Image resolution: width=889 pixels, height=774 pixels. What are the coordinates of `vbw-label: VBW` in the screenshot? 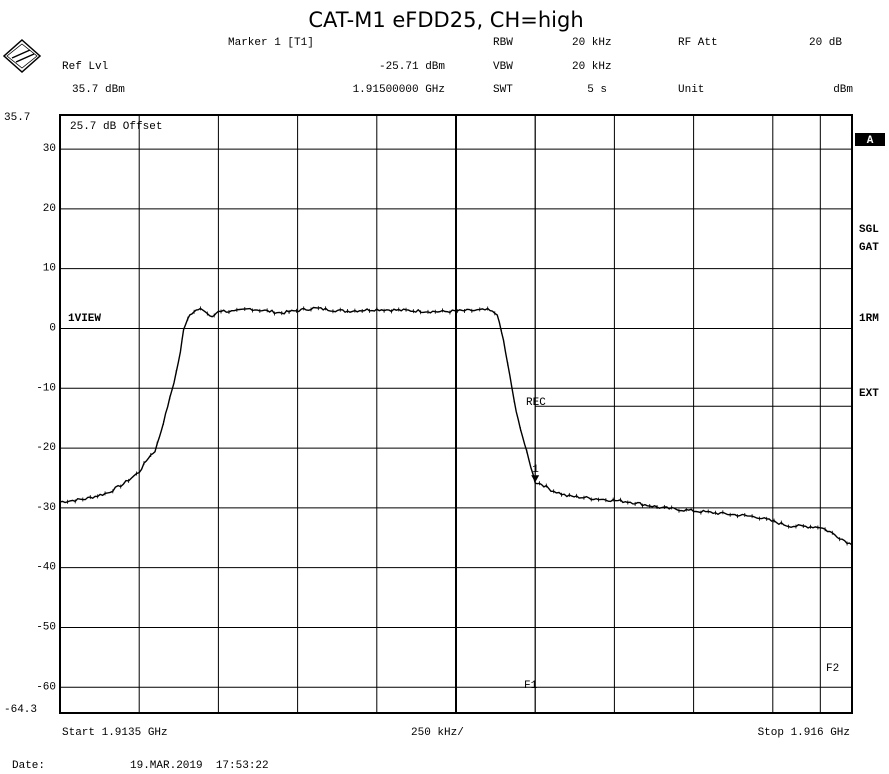 It's located at (503, 67).